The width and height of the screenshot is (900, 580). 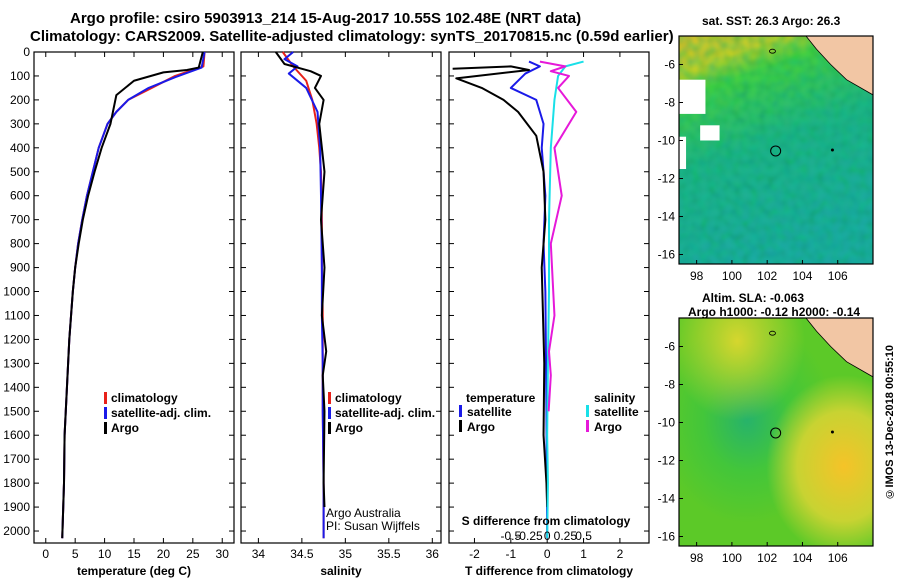 I want to click on sla-xtick-label: 98, so click(x=697, y=558).